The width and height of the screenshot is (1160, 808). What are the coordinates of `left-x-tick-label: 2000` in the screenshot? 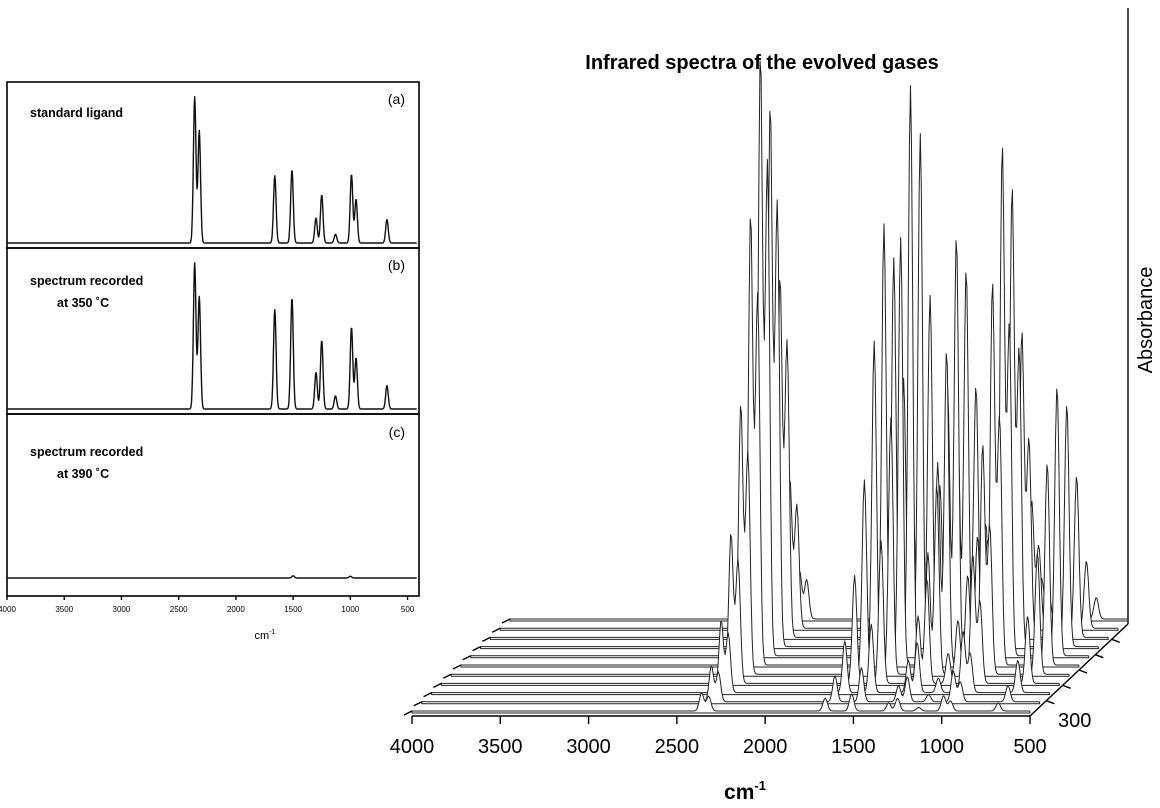 It's located at (236, 609).